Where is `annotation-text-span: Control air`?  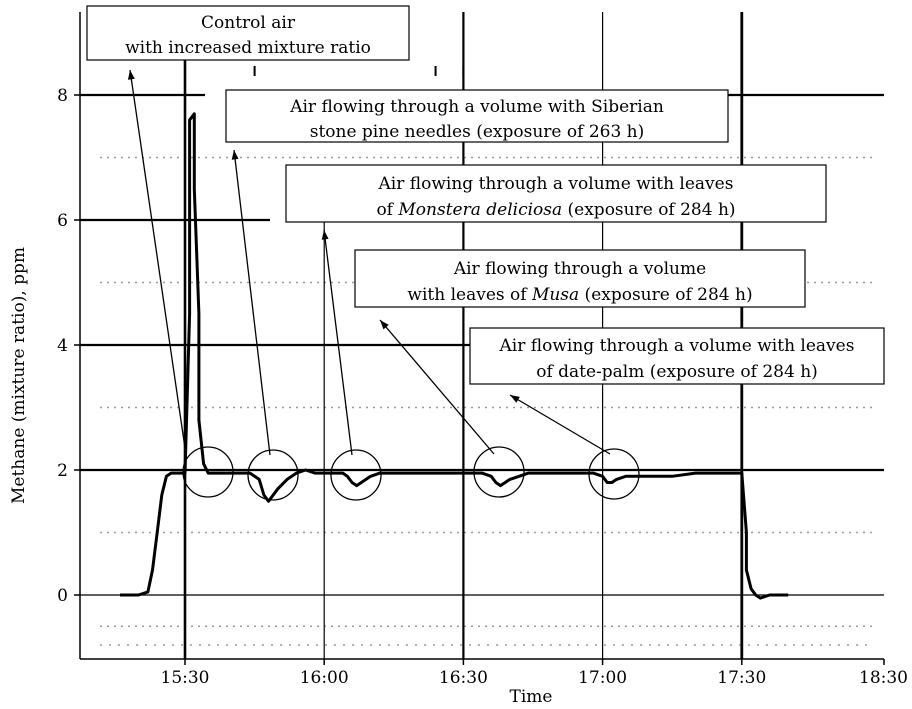
annotation-text-span: Control air is located at coordinates (248, 23).